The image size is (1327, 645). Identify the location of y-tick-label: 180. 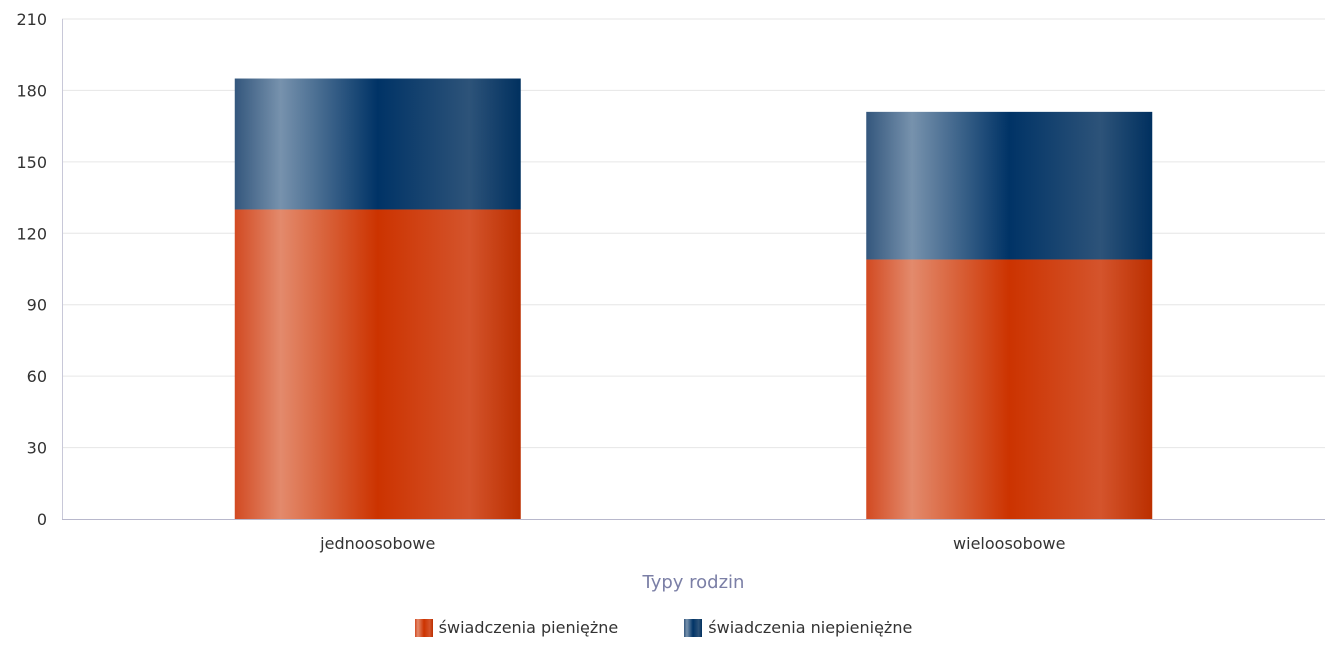
(31, 90).